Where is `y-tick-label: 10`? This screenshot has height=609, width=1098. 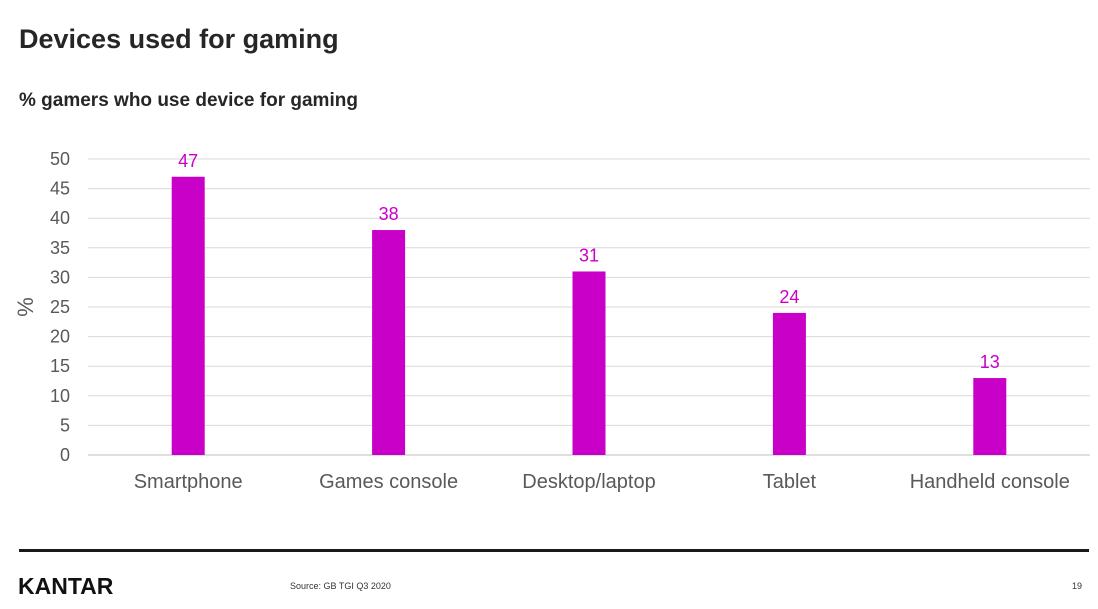 y-tick-label: 10 is located at coordinates (60, 396).